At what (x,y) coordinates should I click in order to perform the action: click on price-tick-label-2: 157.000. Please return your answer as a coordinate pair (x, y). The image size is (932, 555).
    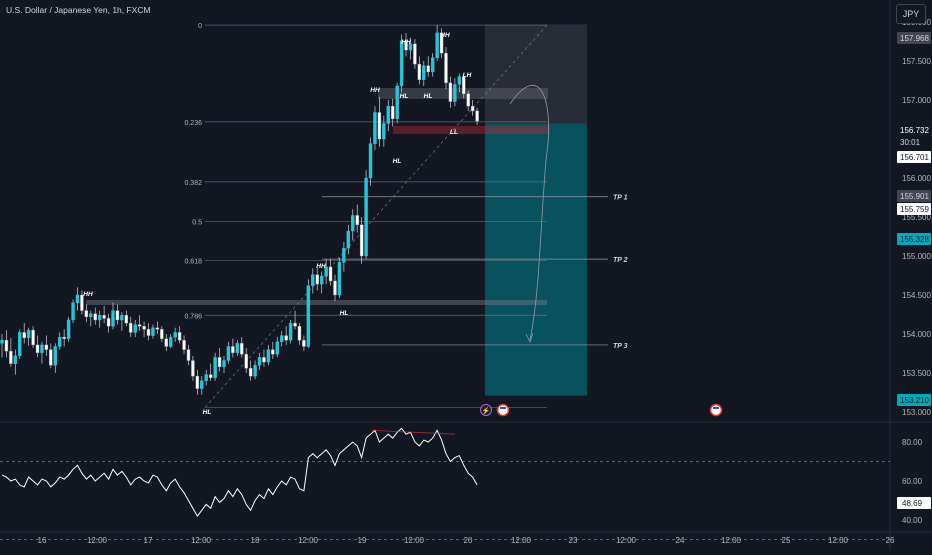
    Looking at the image, I should click on (916, 100).